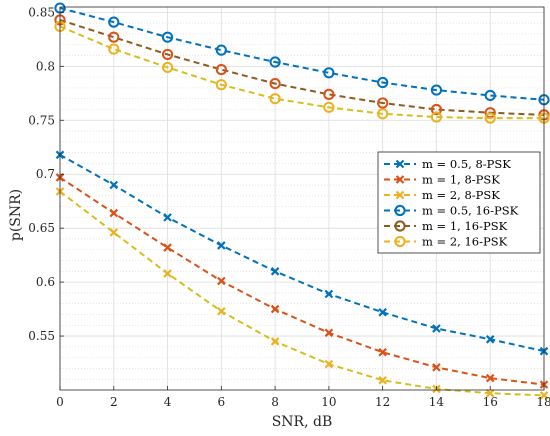 The width and height of the screenshot is (550, 436). Describe the element at coordinates (45, 282) in the screenshot. I see `y-tick-label: 0.6` at that location.